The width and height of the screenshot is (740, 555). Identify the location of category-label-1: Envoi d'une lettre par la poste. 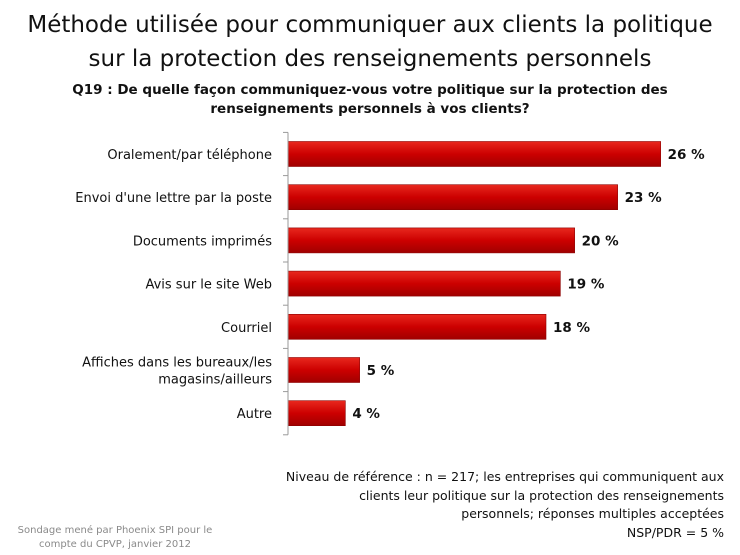
(173, 198).